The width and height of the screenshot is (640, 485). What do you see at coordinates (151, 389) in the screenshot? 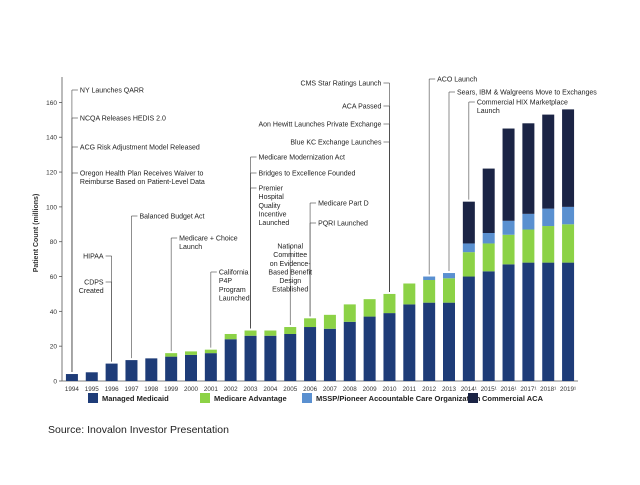
I see `x-tick-label: 1998` at bounding box center [151, 389].